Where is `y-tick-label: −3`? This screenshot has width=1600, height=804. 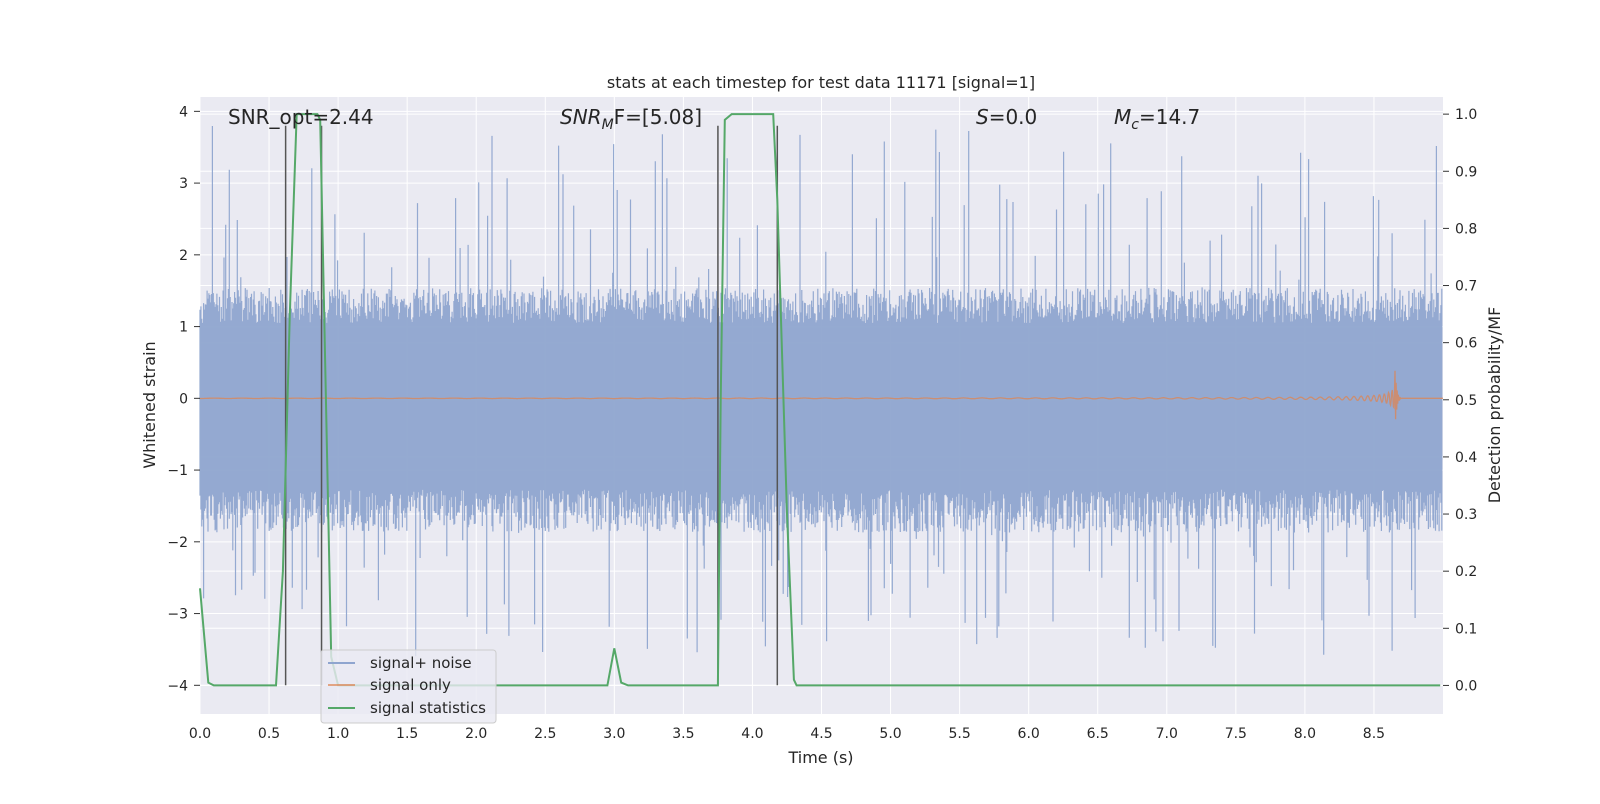 y-tick-label: −3 is located at coordinates (177, 615).